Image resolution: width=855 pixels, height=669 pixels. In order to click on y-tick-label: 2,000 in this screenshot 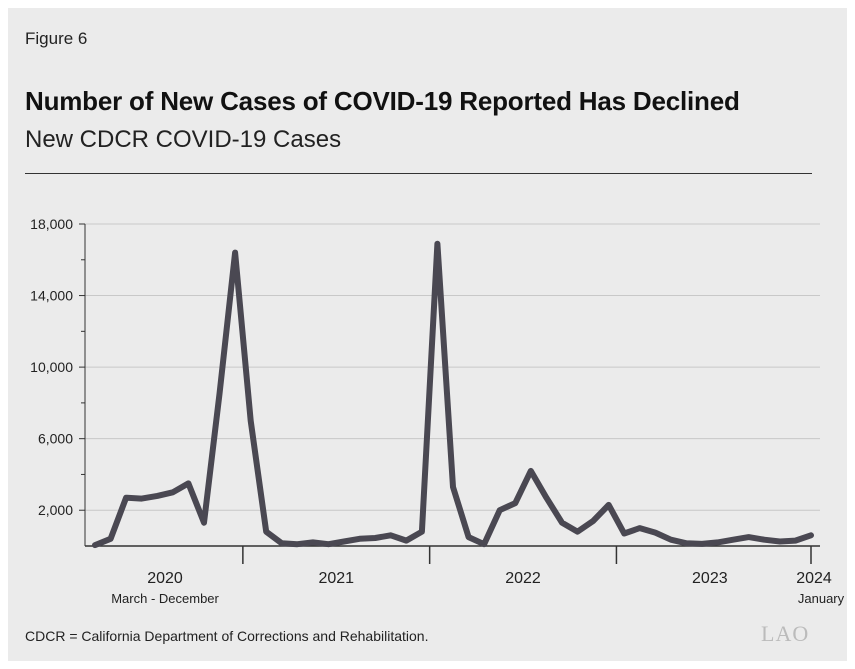, I will do `click(55, 510)`.